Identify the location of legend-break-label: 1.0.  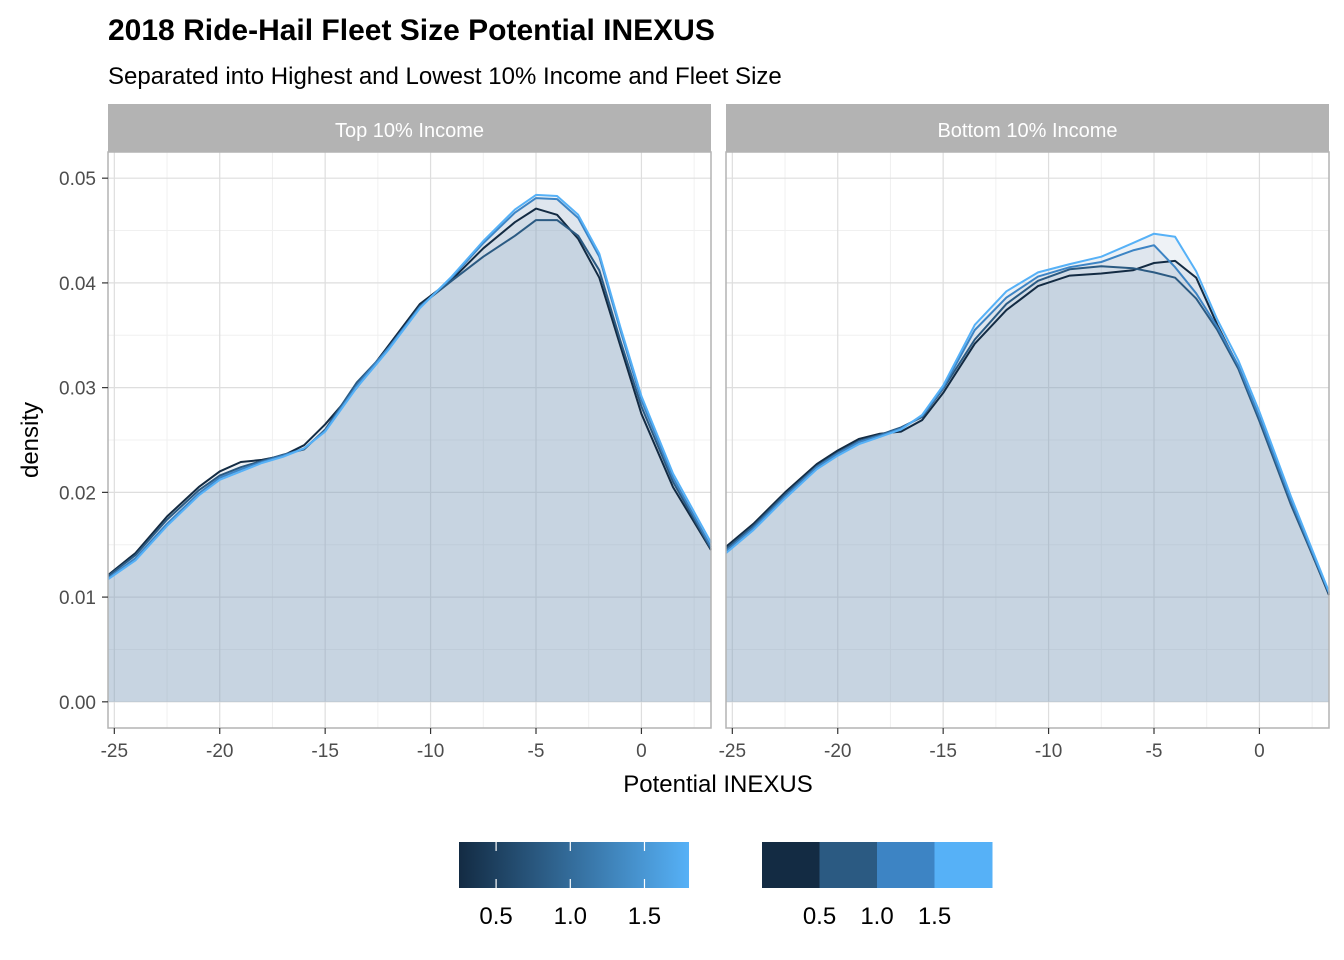
(876, 916).